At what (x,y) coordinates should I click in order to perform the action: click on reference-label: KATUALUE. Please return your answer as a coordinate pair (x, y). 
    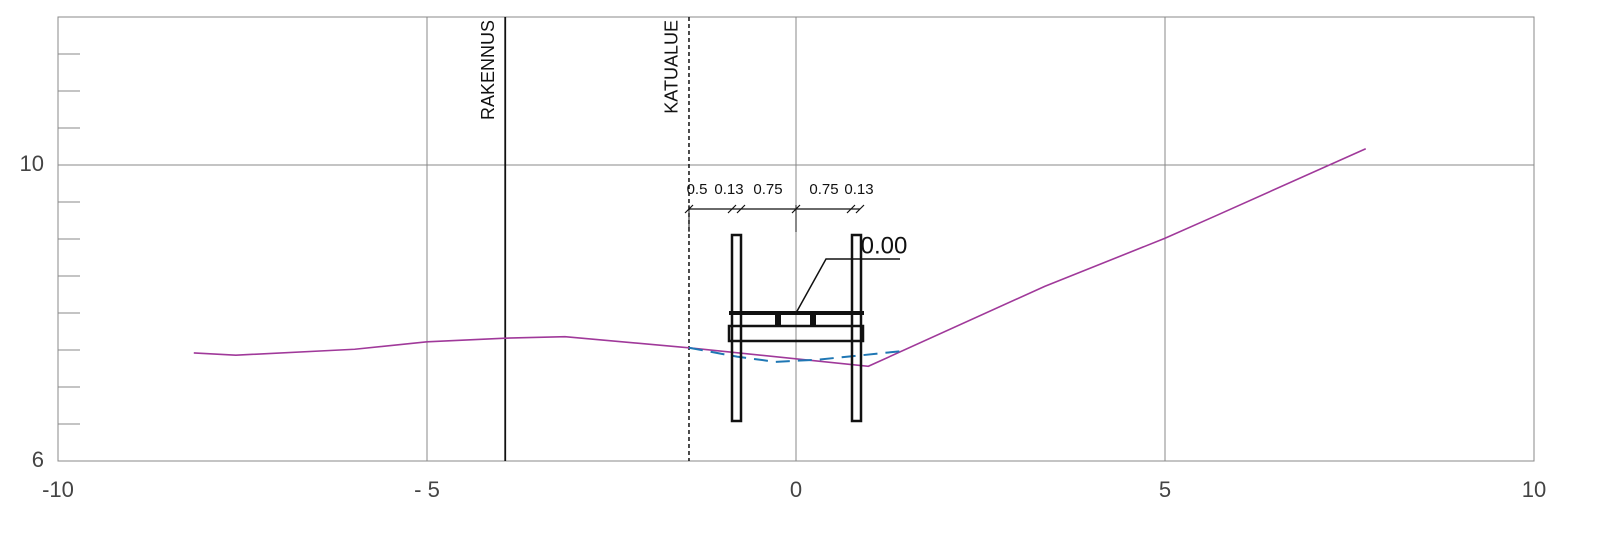
    Looking at the image, I should click on (672, 67).